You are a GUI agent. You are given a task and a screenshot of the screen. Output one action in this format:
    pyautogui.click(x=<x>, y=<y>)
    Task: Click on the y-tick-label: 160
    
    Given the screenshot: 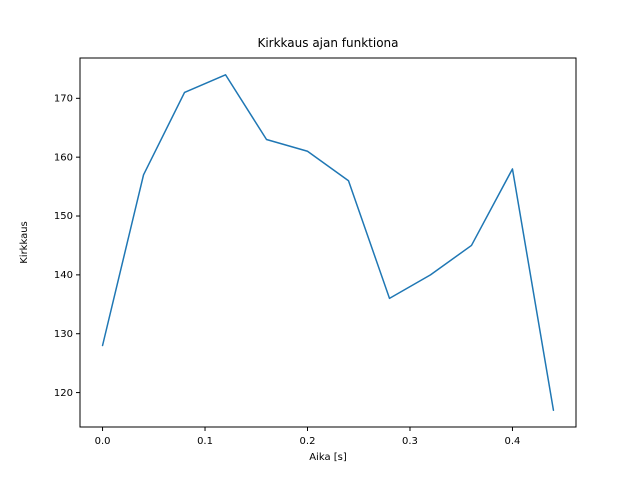 What is the action you would take?
    pyautogui.click(x=63, y=157)
    